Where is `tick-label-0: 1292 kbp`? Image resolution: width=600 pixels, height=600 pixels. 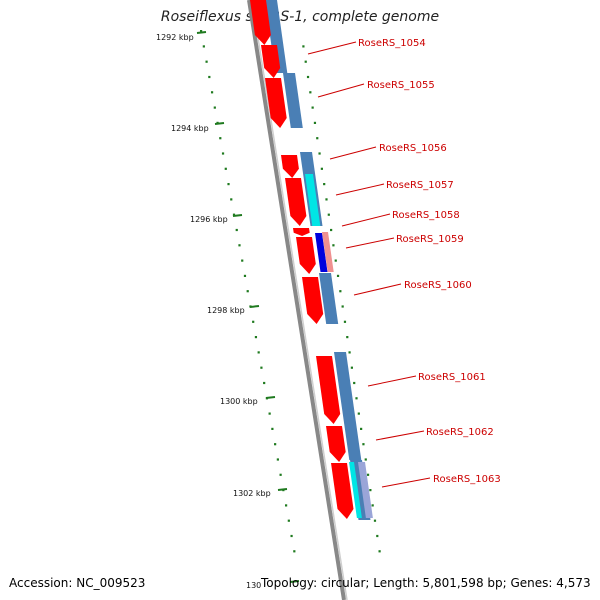
tick-label-0: 1292 kbp is located at coordinates (175, 37).